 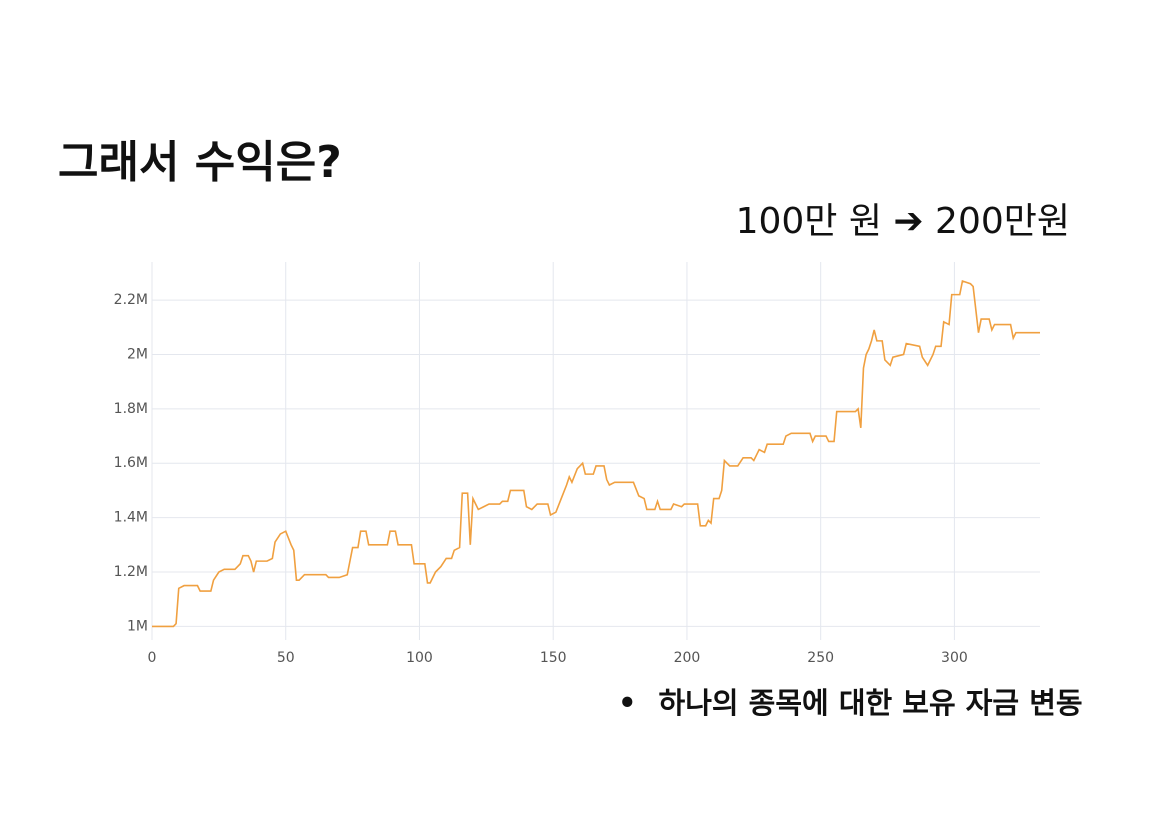 I want to click on x-tick-label: 150, so click(x=553, y=658).